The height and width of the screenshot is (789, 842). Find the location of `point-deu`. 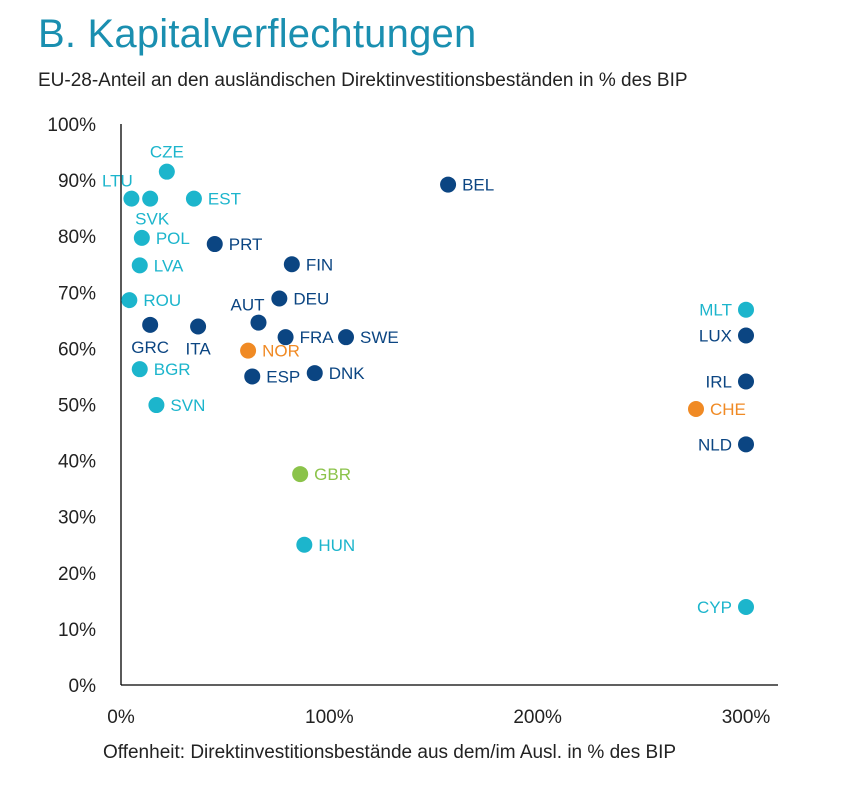

point-deu is located at coordinates (279, 298).